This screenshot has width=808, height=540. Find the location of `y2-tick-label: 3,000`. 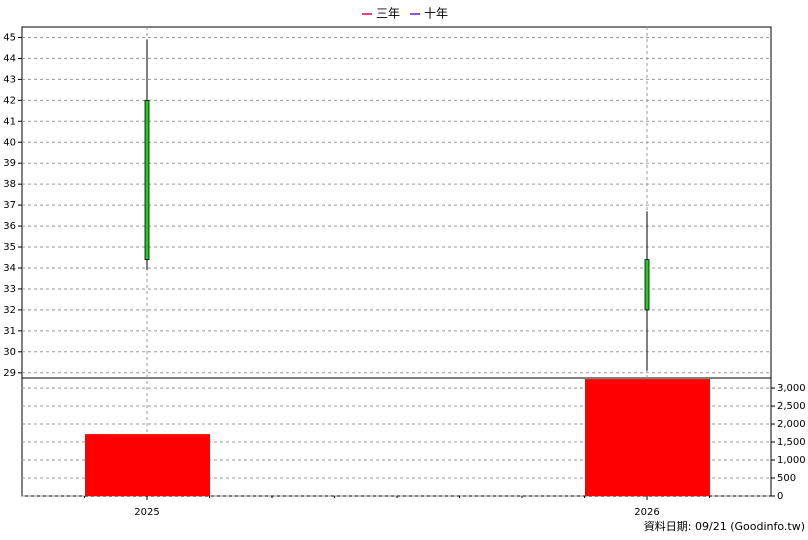

y2-tick-label: 3,000 is located at coordinates (791, 388).